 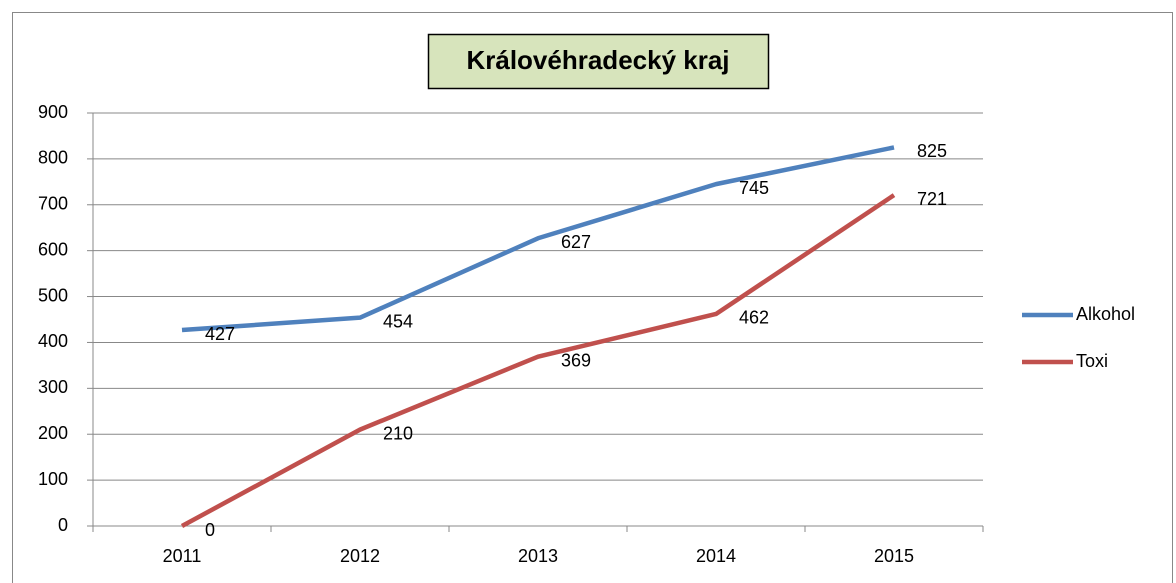 What do you see at coordinates (576, 360) in the screenshot?
I see `data-label: 369` at bounding box center [576, 360].